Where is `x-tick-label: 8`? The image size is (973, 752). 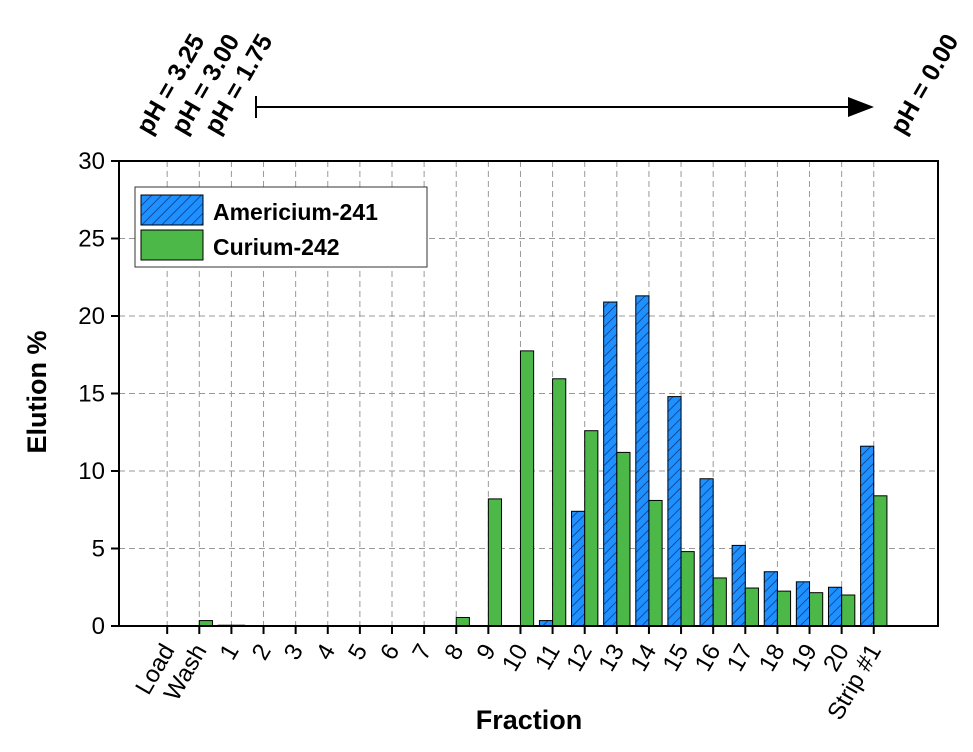
x-tick-label: 8 is located at coordinates (454, 652).